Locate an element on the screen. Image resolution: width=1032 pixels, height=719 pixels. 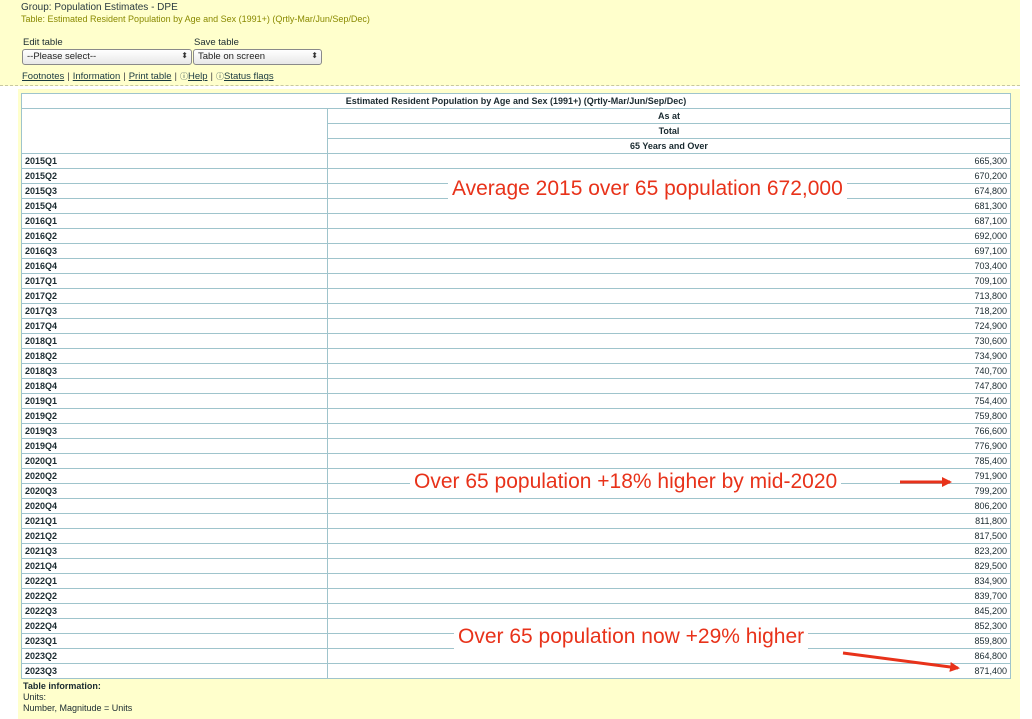
footnotes-link: Footnotes is located at coordinates (43, 76).